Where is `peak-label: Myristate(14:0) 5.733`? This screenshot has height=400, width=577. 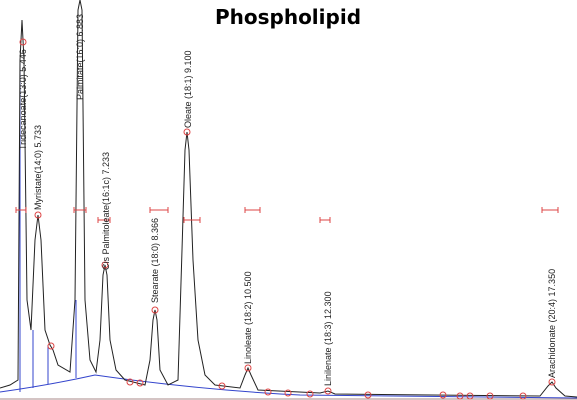 peak-label: Myristate(14:0) 5.733 is located at coordinates (38, 167).